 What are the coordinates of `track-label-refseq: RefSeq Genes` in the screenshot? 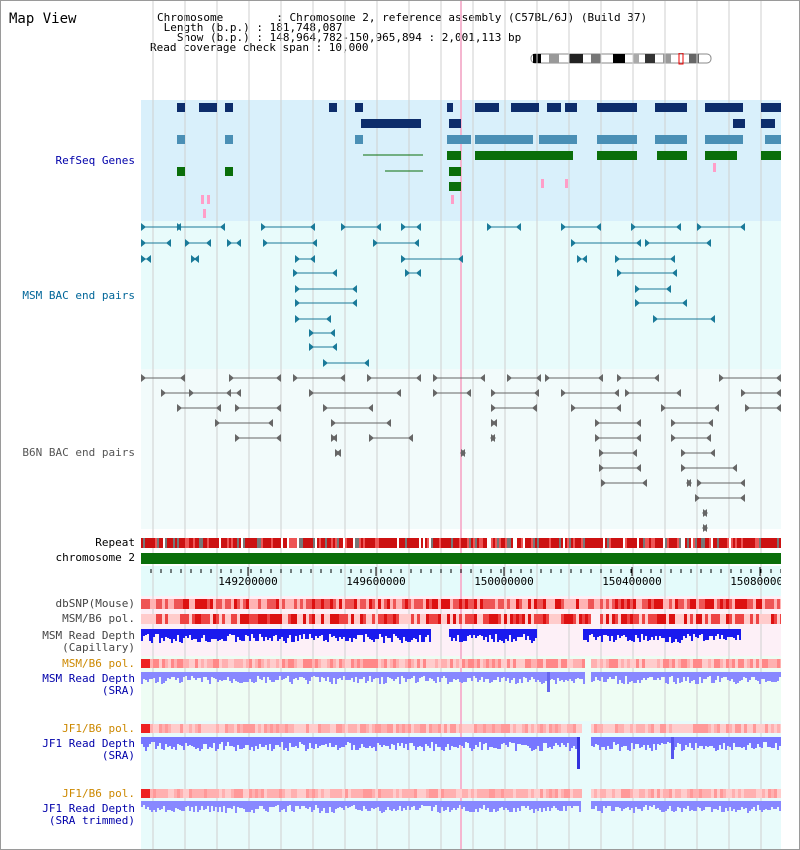 It's located at (95, 160).